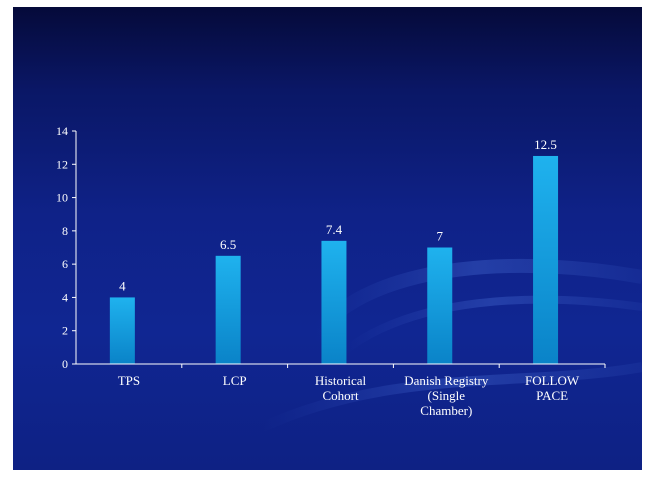 This screenshot has width=648, height=477. I want to click on data-label: 4, so click(122, 285).